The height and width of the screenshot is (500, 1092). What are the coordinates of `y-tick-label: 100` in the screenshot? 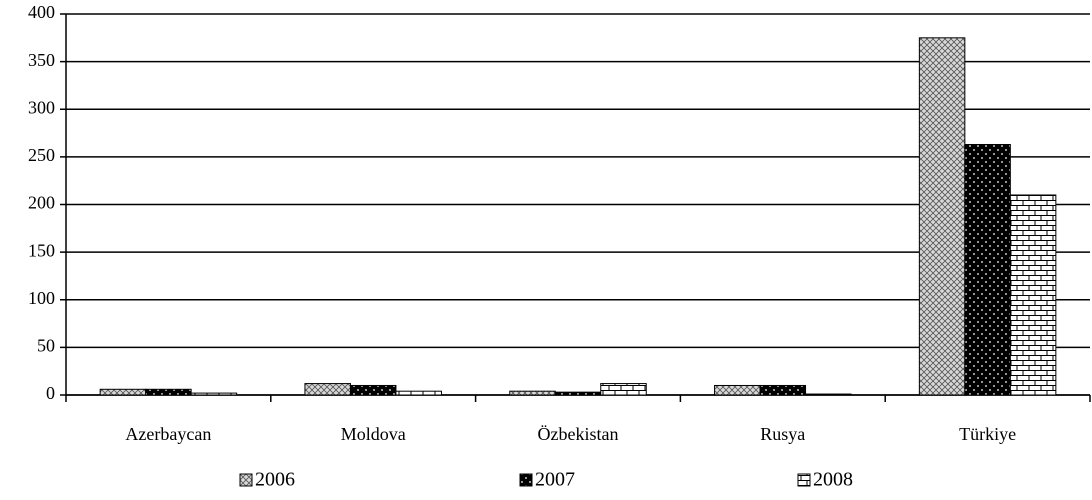 It's located at (41, 298).